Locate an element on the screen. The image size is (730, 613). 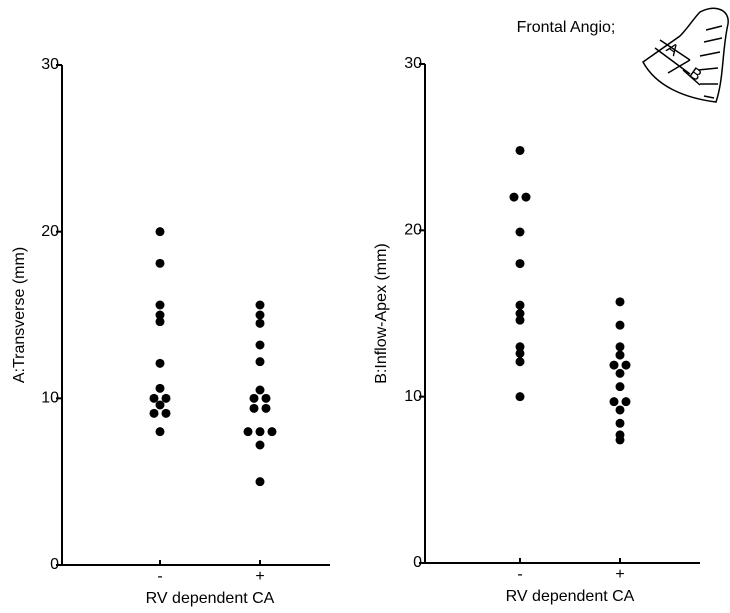
diagram-icon is located at coordinates (685, 55).